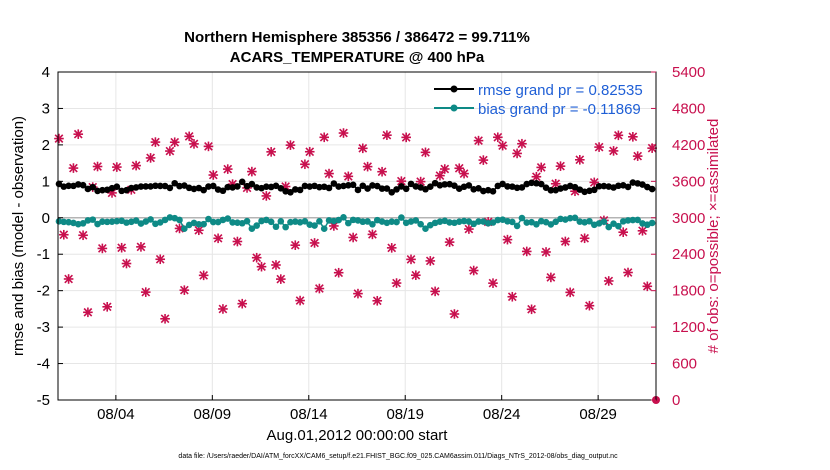  Describe the element at coordinates (43, 327) in the screenshot. I see `left-tick-label: -3` at that location.